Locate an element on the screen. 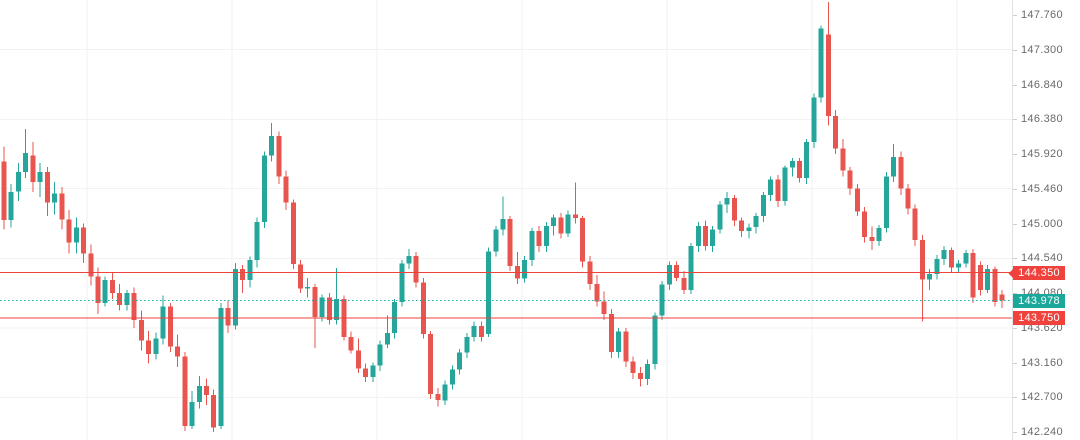  price-tick-label: 145.920 is located at coordinates (1038, 154).